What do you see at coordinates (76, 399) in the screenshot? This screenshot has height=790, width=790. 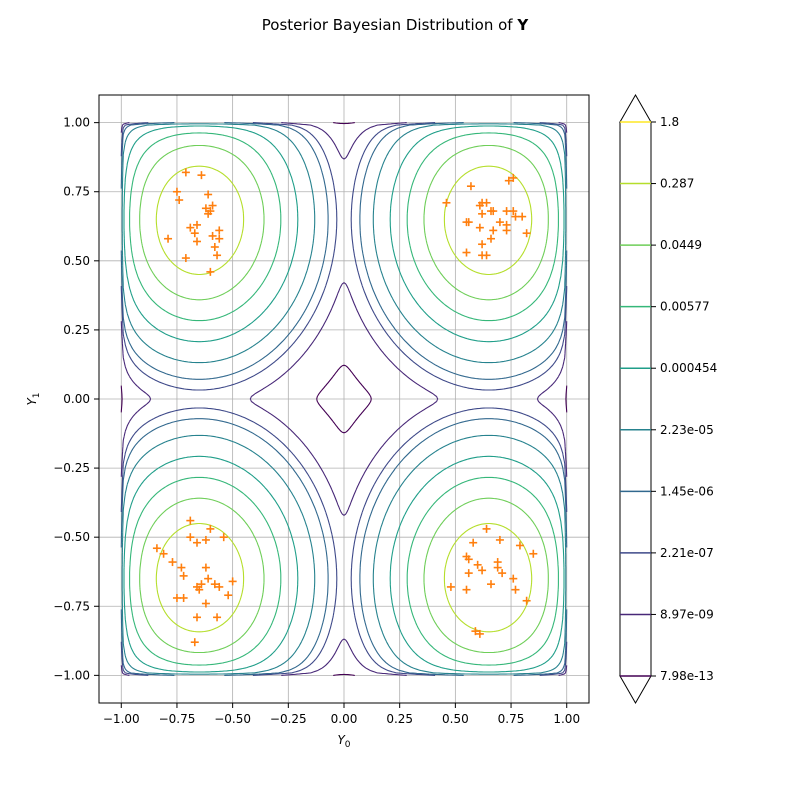 I see `y-tick-label: 0.00` at bounding box center [76, 399].